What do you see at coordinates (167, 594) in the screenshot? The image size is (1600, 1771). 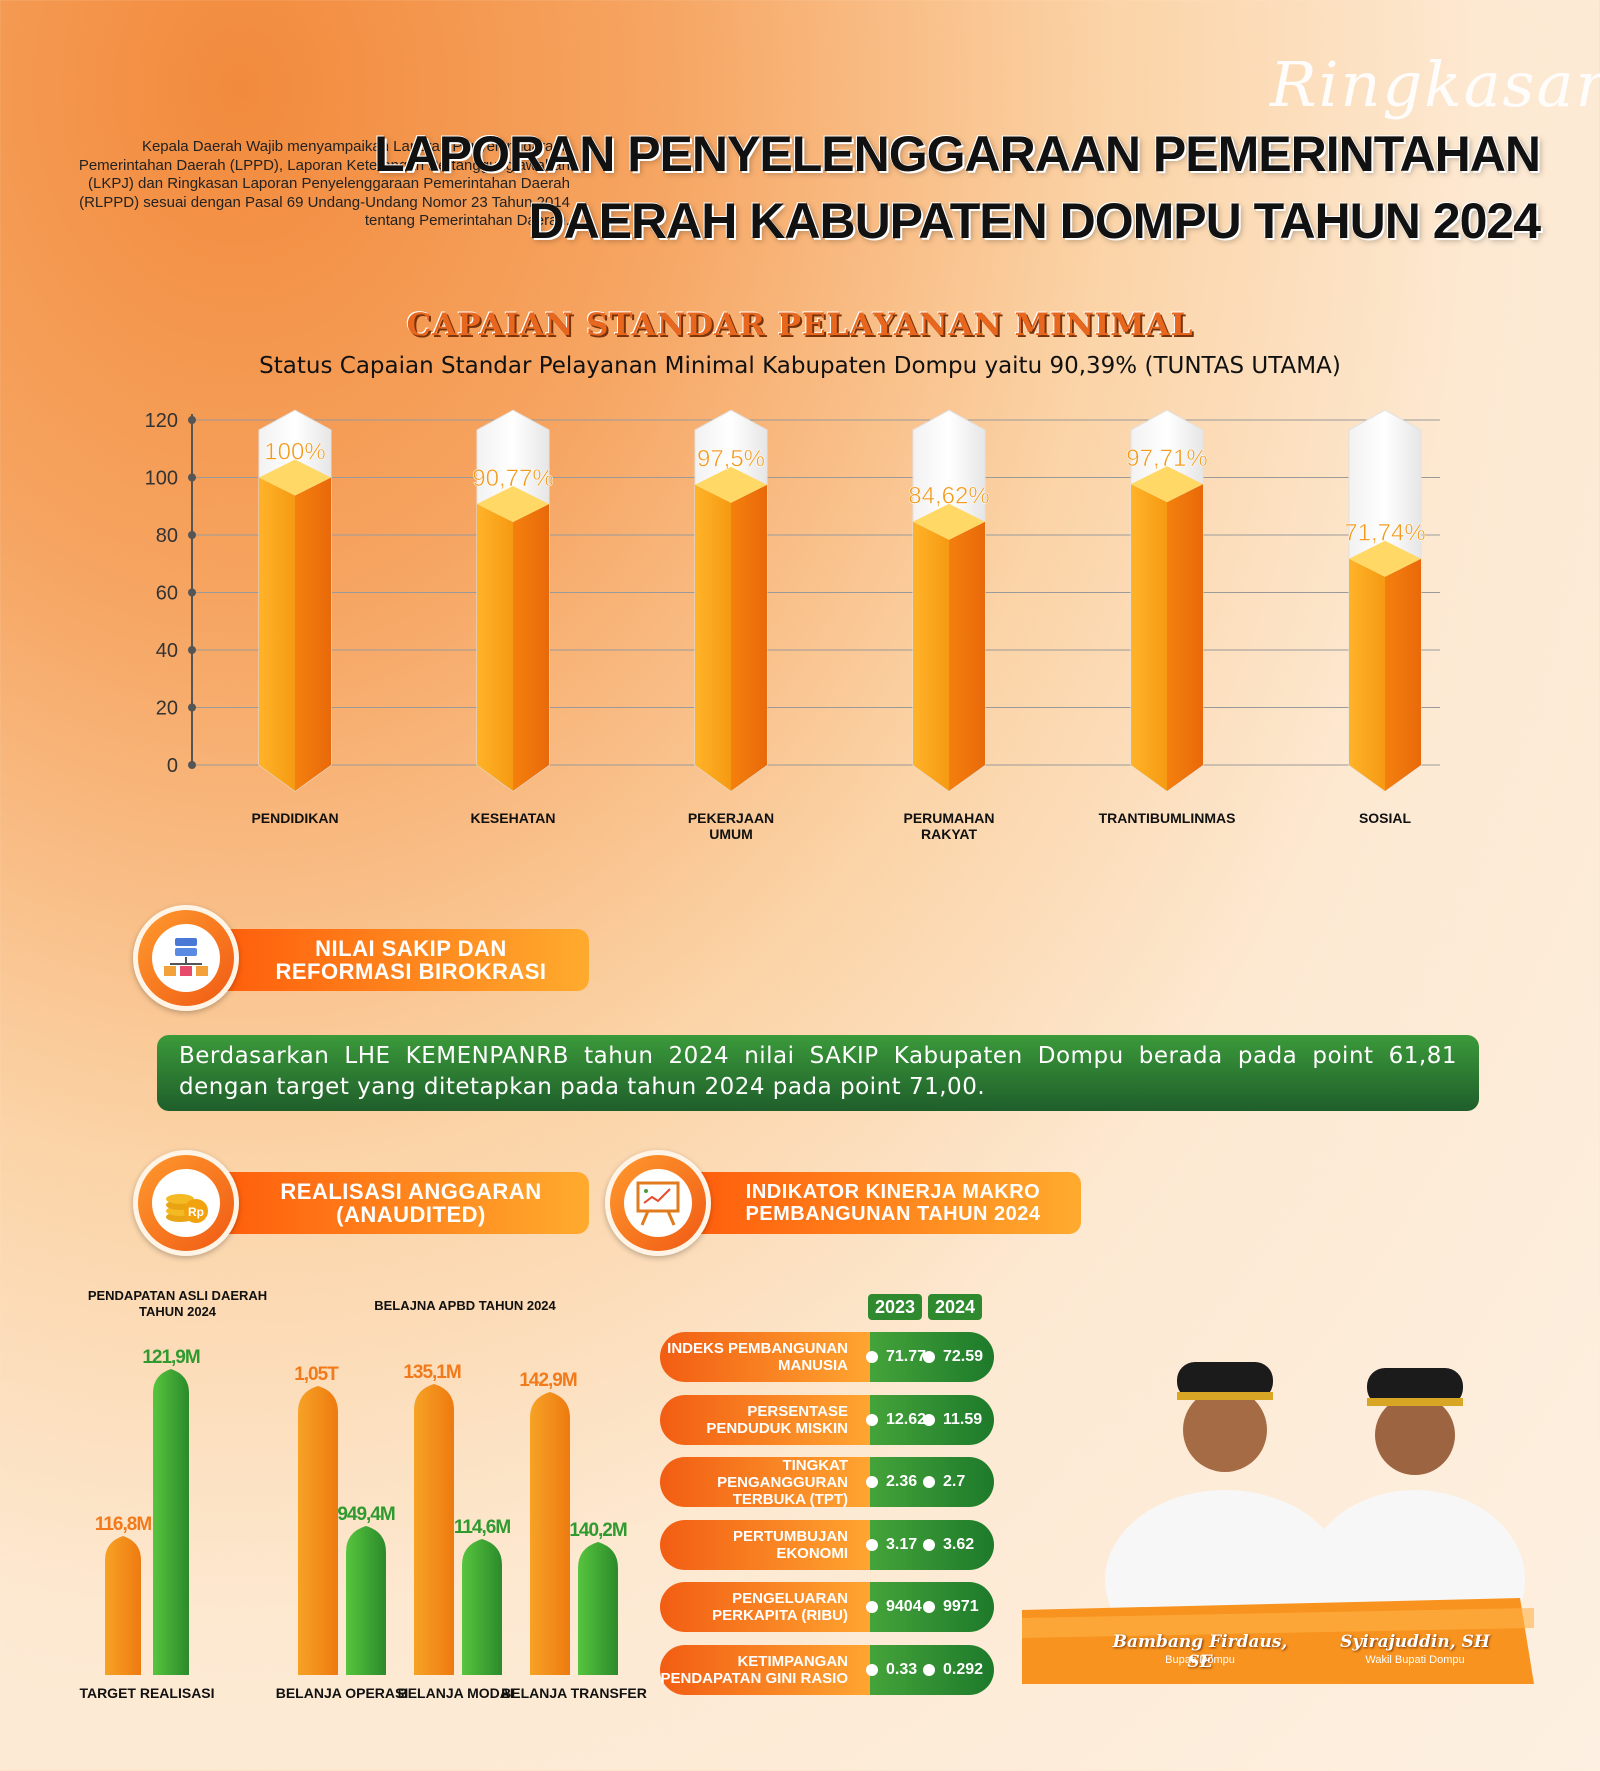 I see `y-tick-label: 60` at bounding box center [167, 594].